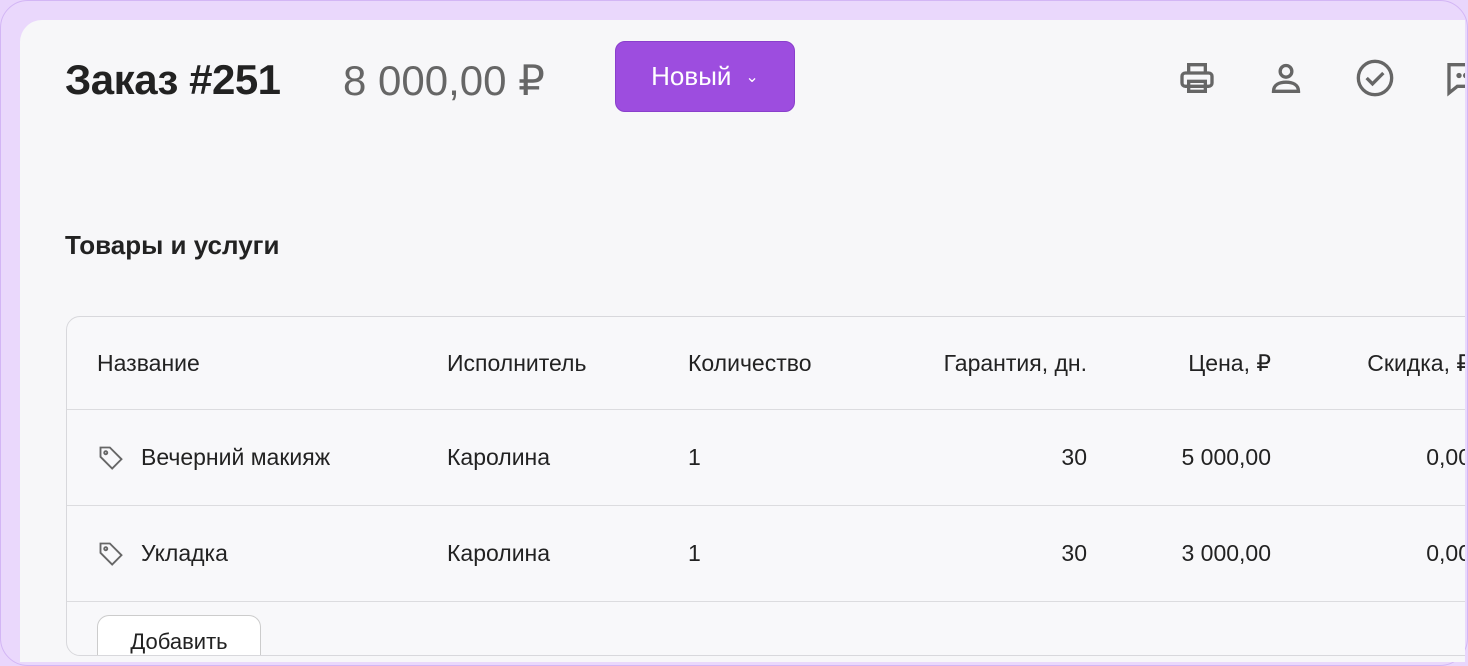 This screenshot has height=666, width=1468. Describe the element at coordinates (752, 77) in the screenshot. I see `chevron-down-icon: ⌄` at that location.